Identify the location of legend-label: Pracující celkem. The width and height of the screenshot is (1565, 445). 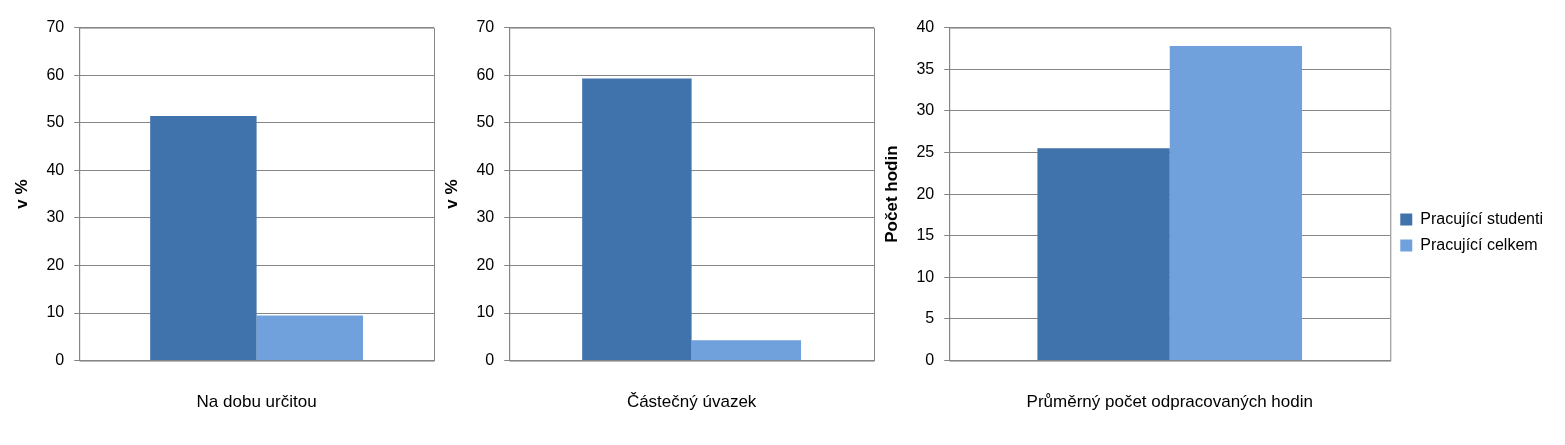
(1479, 244).